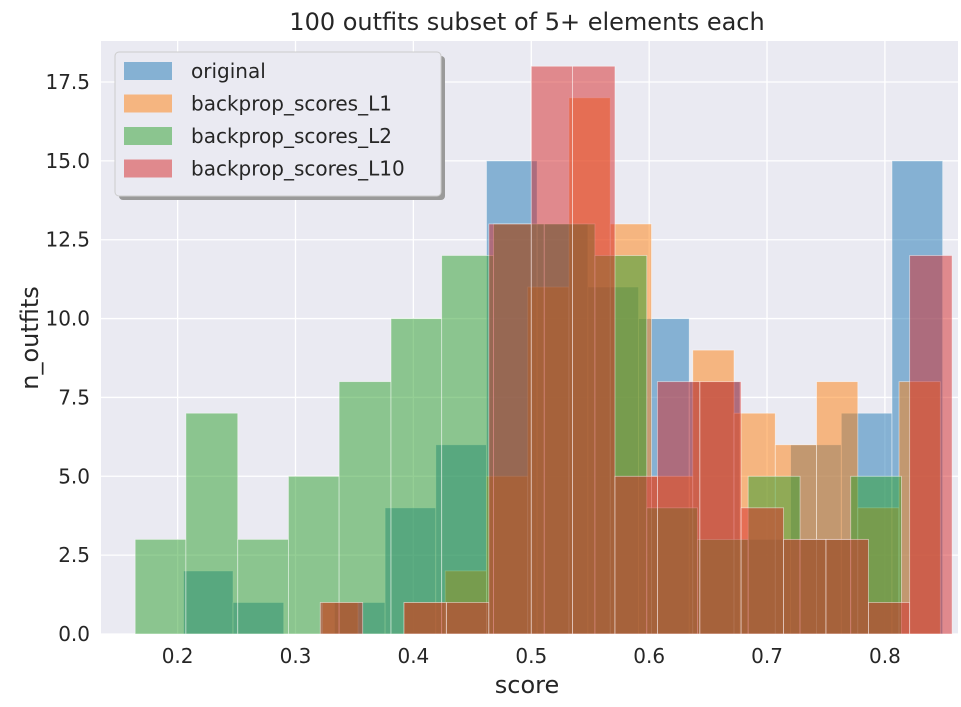 This screenshot has width=961, height=707. I want to click on y-axis-label: n_outfits, so click(30, 338).